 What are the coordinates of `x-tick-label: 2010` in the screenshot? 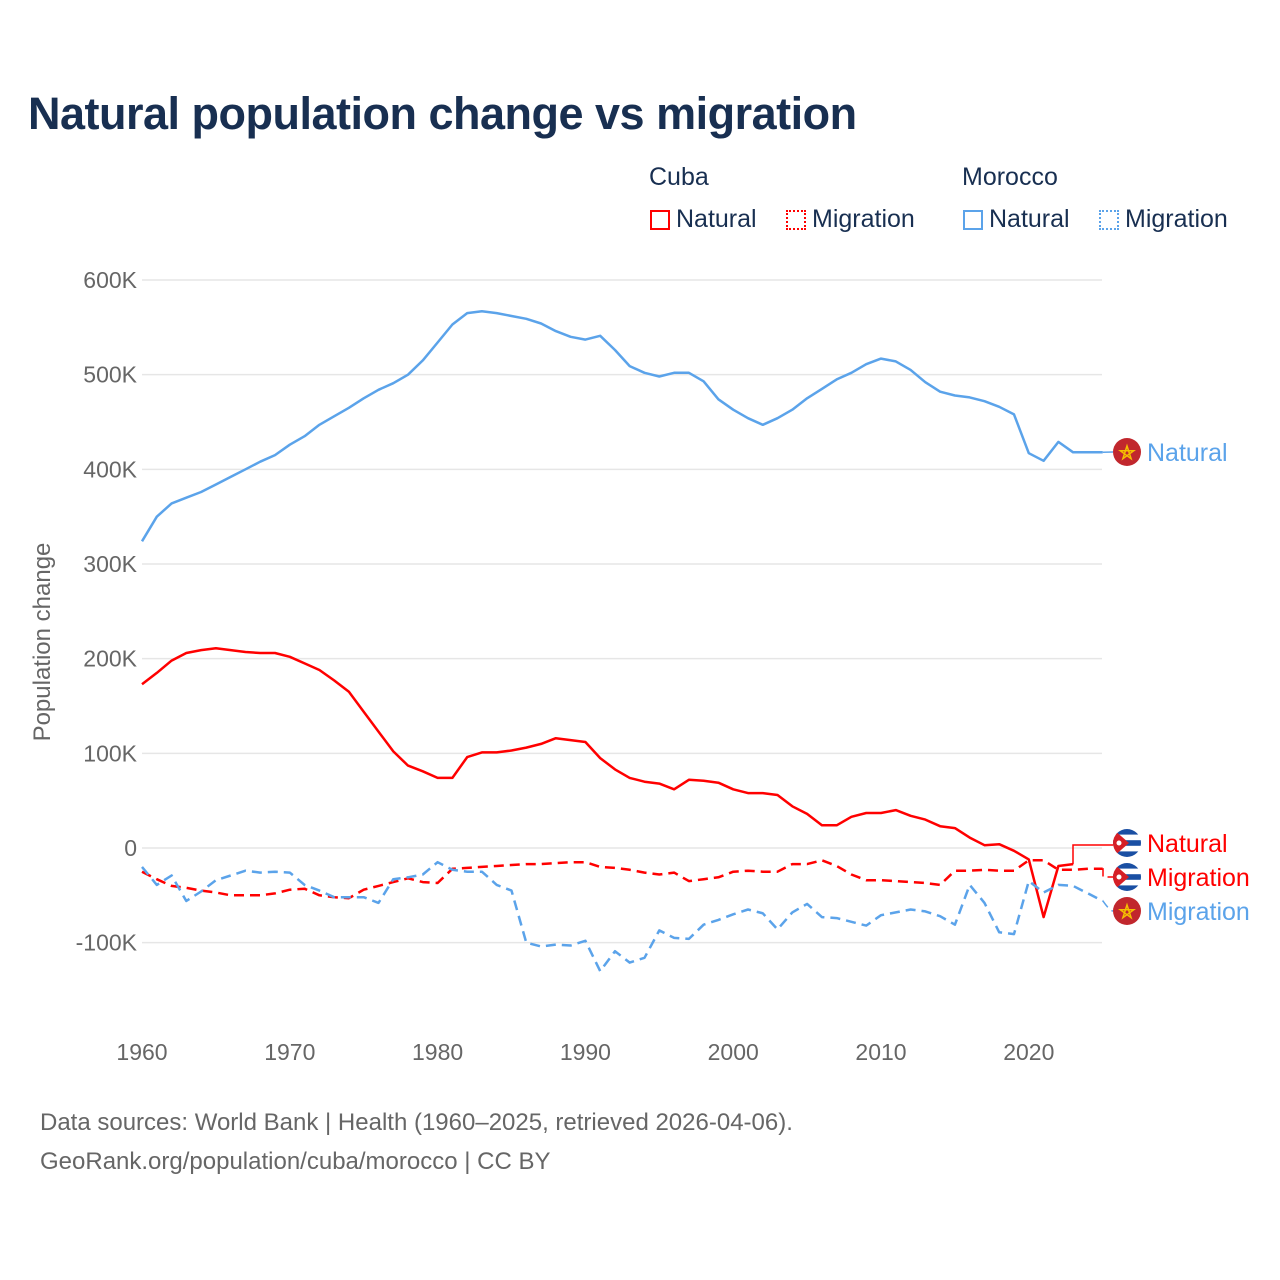 It's located at (880, 1052).